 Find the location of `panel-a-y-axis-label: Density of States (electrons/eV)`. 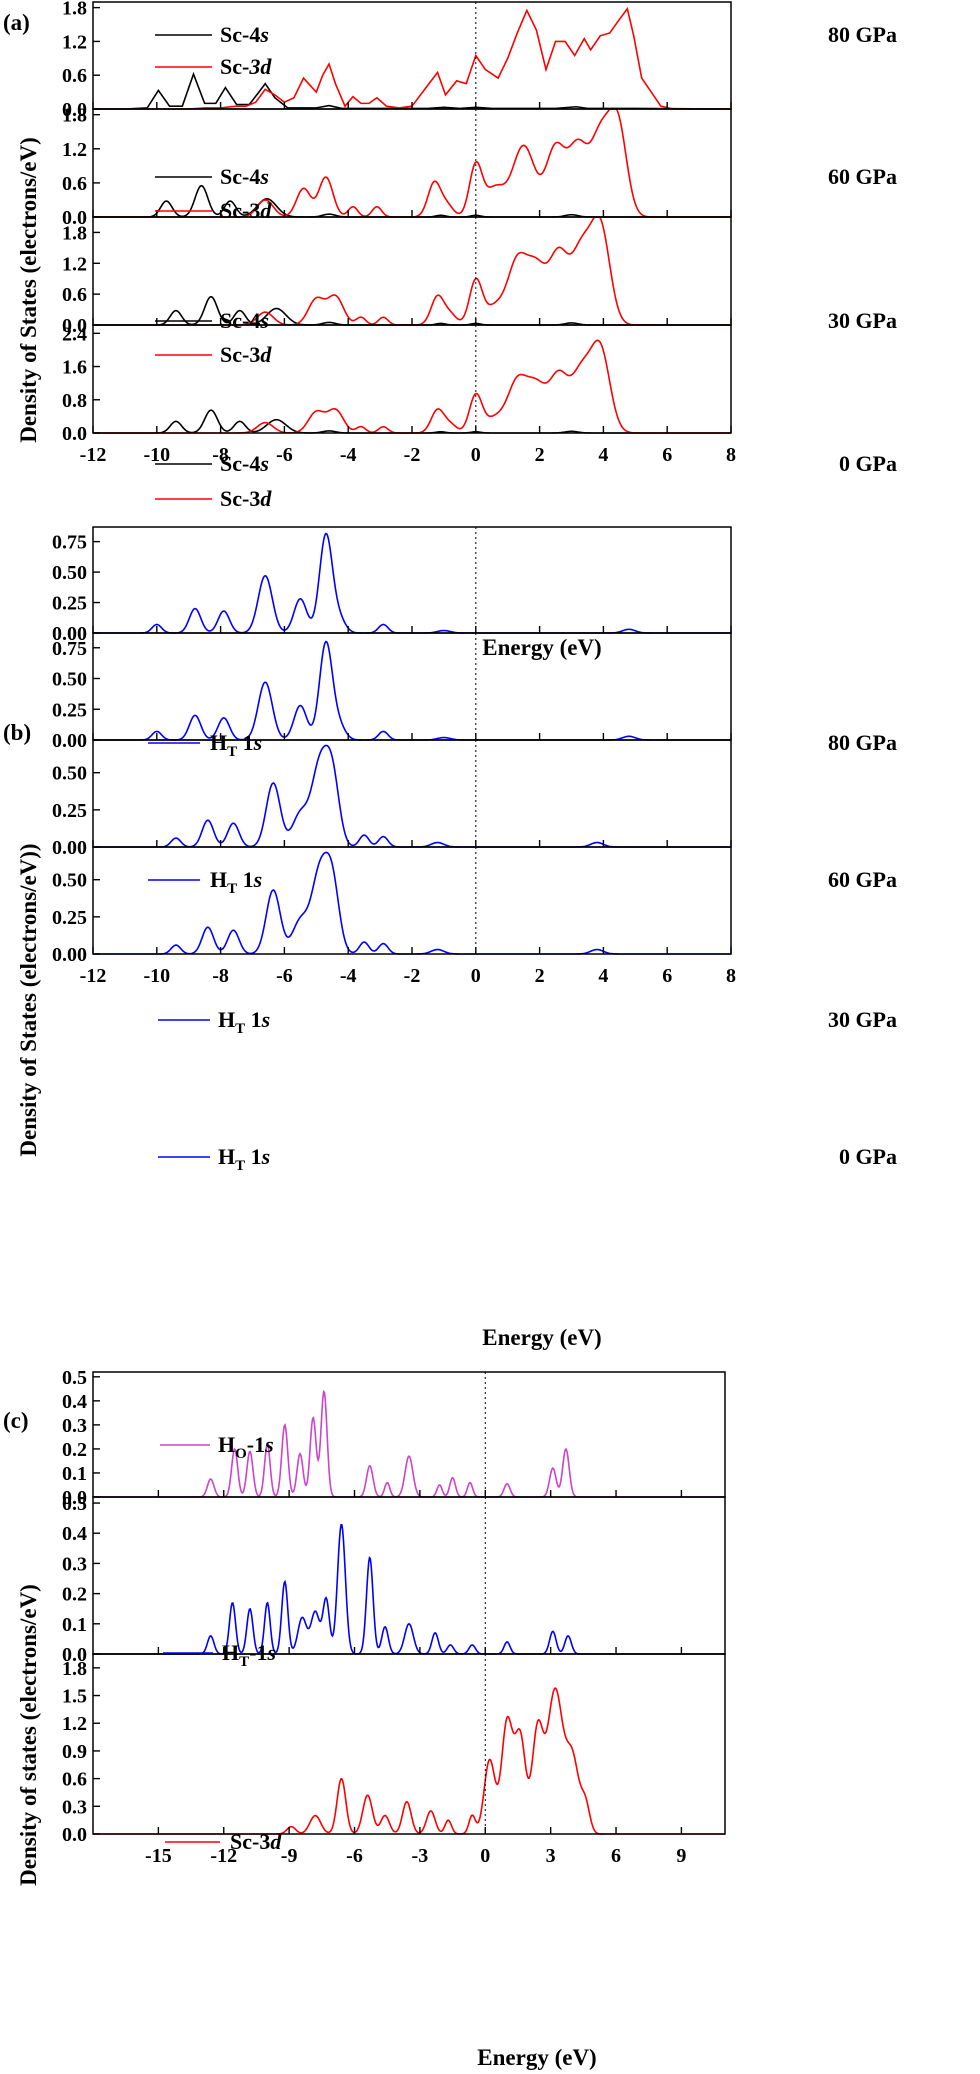

panel-a-y-axis-label: Density of States (electrons/eV) is located at coordinates (28, 290).